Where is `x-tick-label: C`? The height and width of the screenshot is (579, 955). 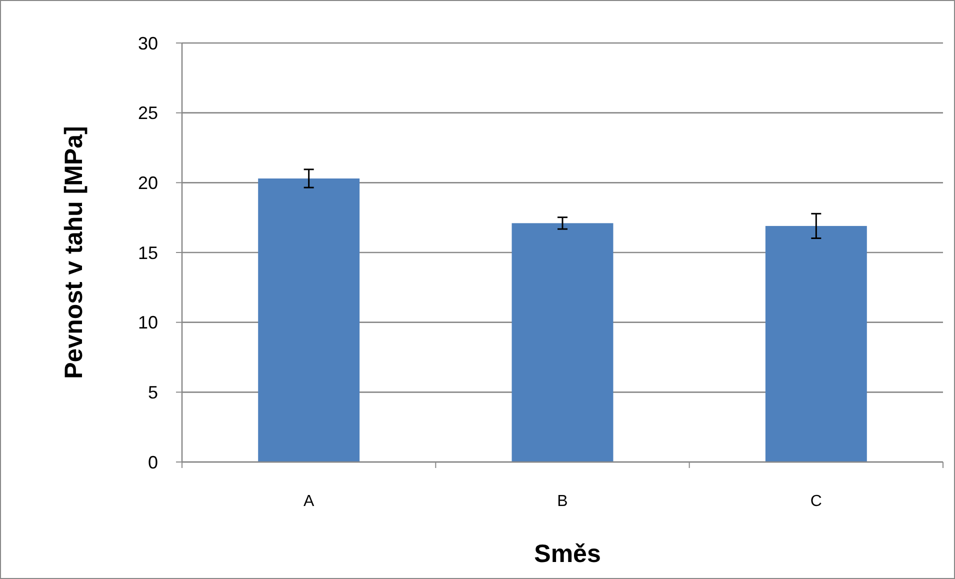 x-tick-label: C is located at coordinates (816, 501).